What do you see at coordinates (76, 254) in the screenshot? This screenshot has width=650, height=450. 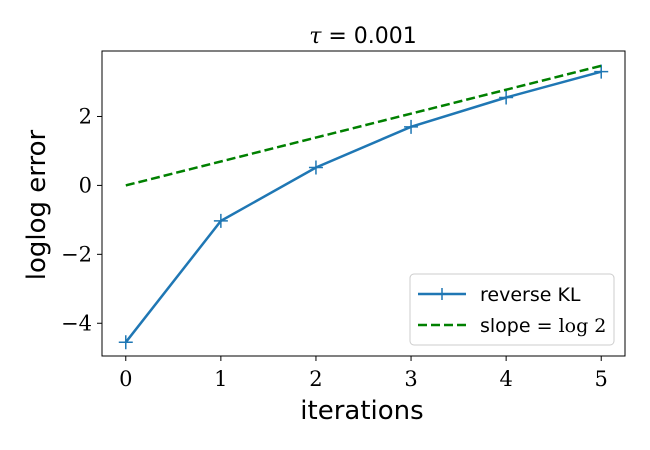 I see `y-tick-label: −2` at bounding box center [76, 254].